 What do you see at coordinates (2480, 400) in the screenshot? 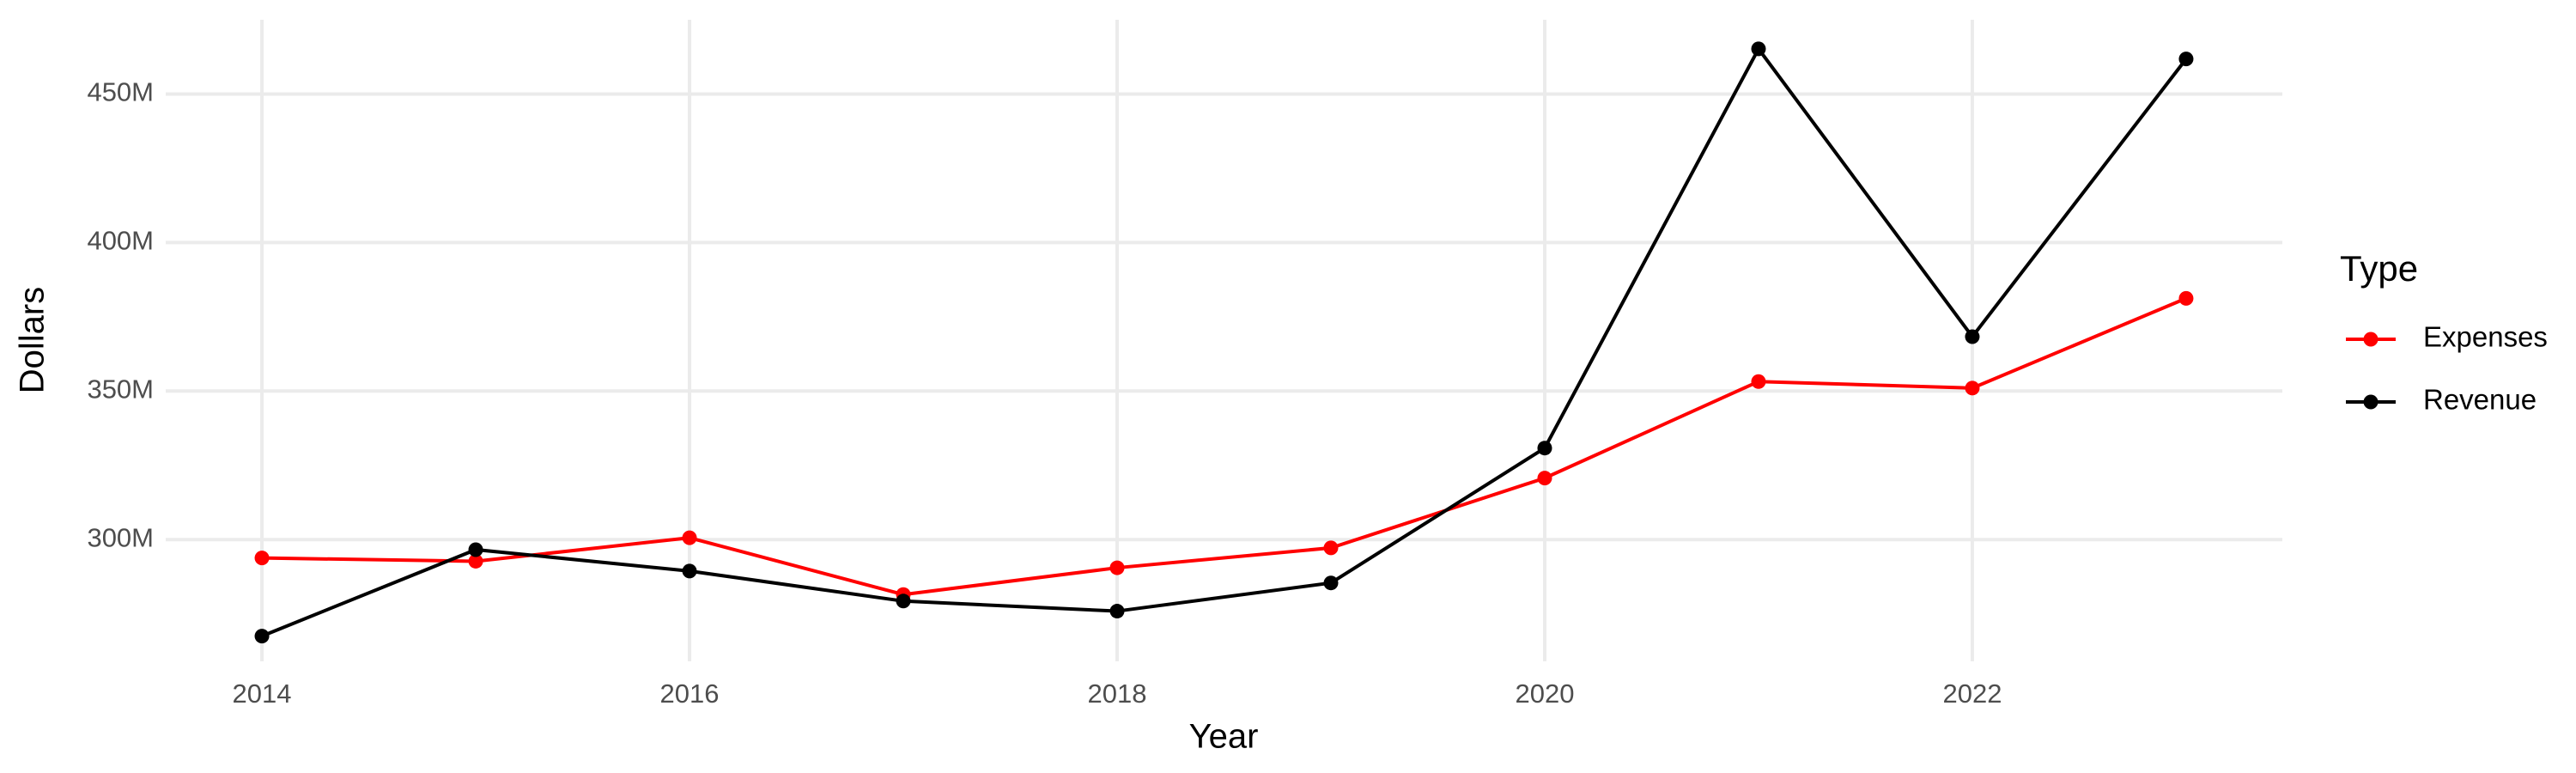
I see `legend-label: Revenue` at bounding box center [2480, 400].